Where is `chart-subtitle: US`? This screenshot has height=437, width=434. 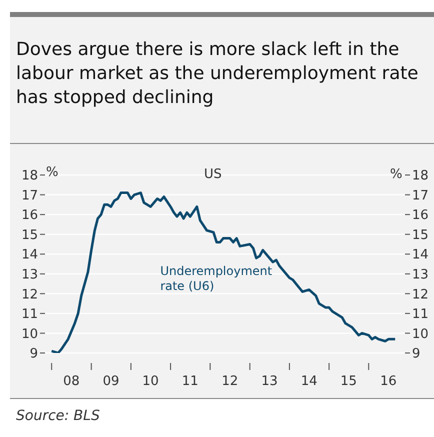
chart-subtitle: US is located at coordinates (213, 174).